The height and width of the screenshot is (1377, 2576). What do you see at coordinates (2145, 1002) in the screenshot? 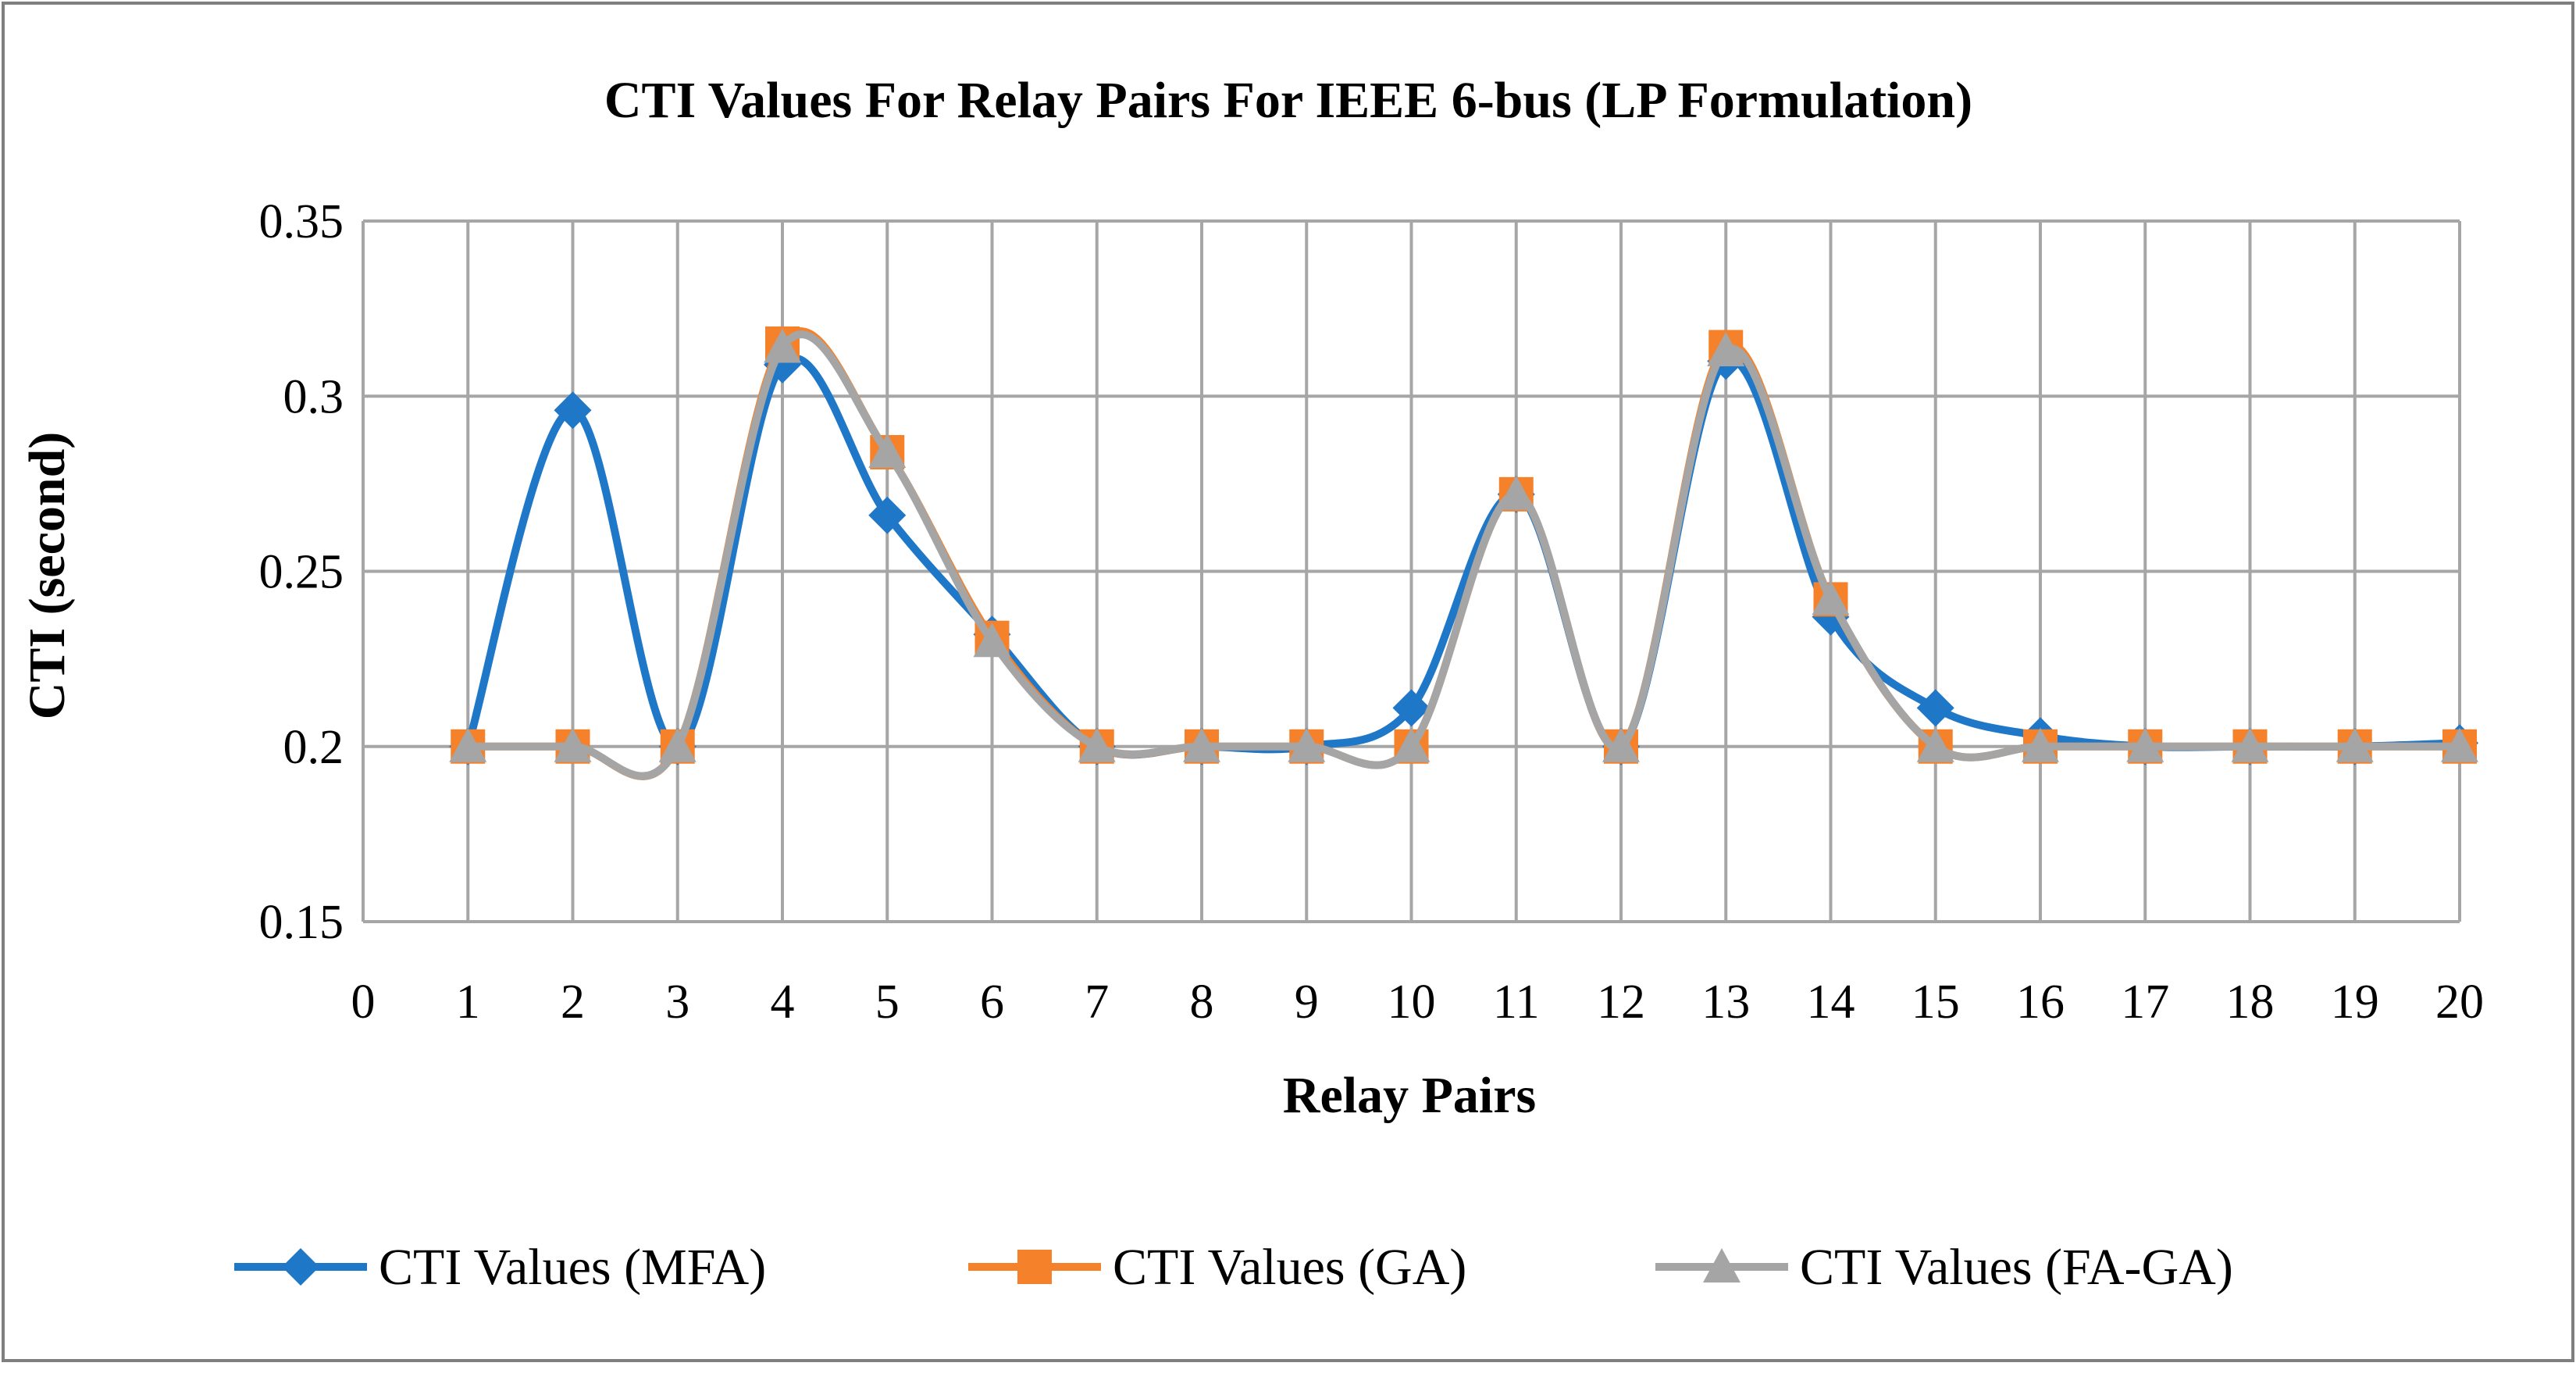
I see `x-tick-label: 17` at bounding box center [2145, 1002].